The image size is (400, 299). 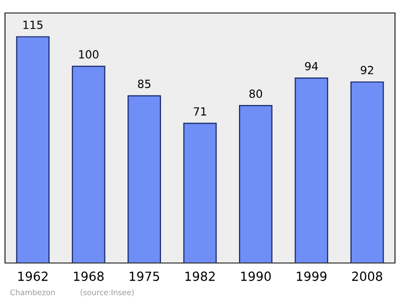 What do you see at coordinates (311, 66) in the screenshot?
I see `data-label: 94` at bounding box center [311, 66].